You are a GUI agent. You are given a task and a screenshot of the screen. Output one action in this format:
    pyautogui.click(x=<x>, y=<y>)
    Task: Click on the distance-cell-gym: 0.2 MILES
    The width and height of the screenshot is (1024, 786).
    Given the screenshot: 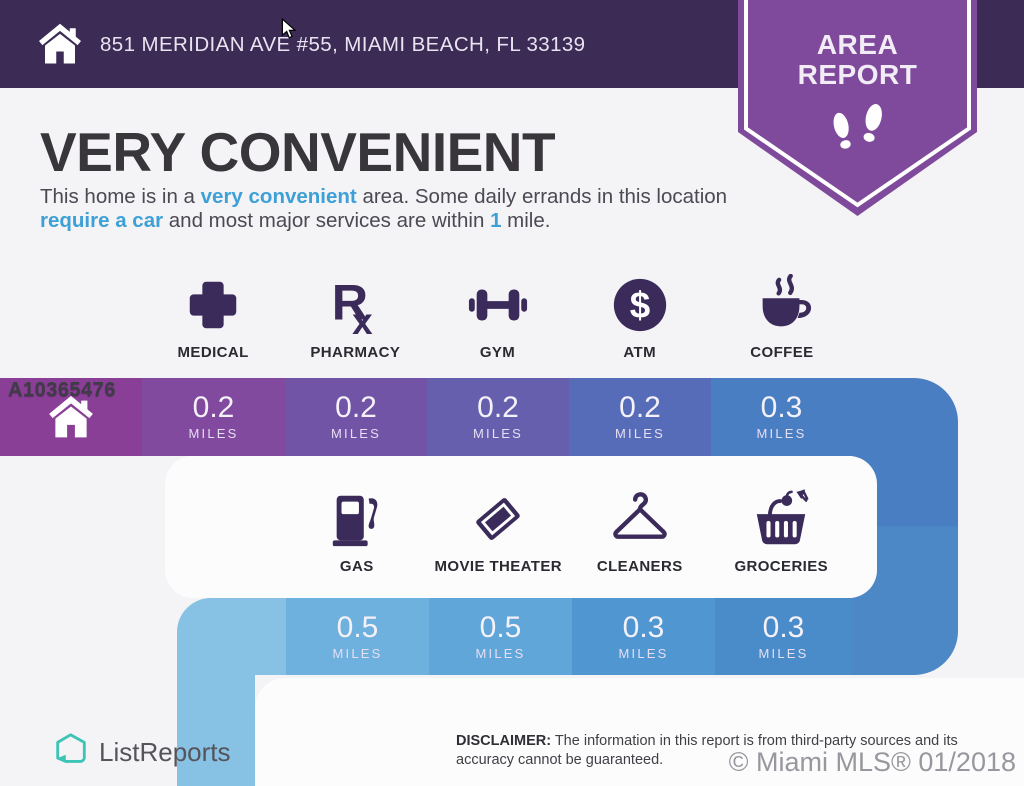 What is the action you would take?
    pyautogui.click(x=498, y=417)
    